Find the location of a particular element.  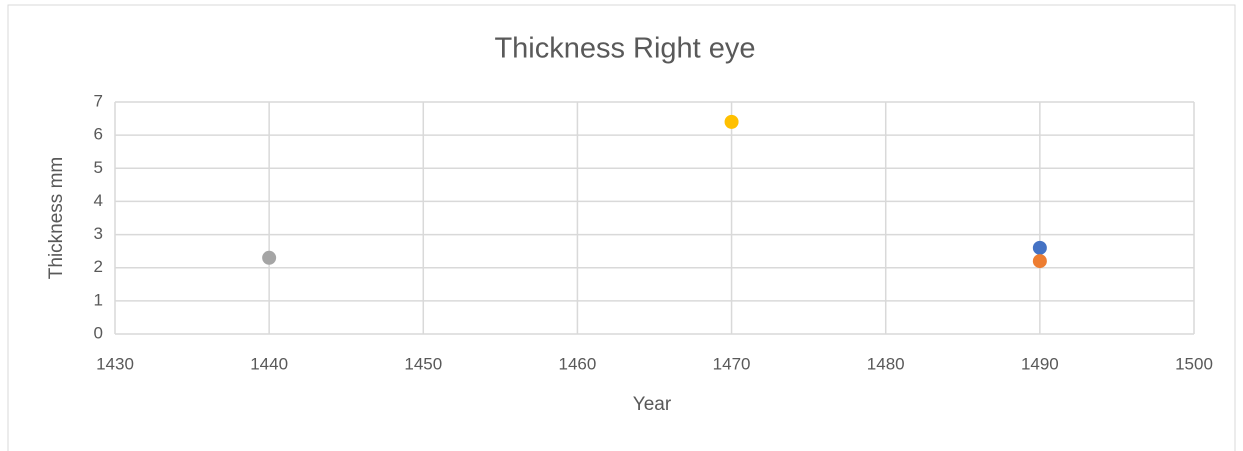

y-tick-label: 0 is located at coordinates (98, 332).